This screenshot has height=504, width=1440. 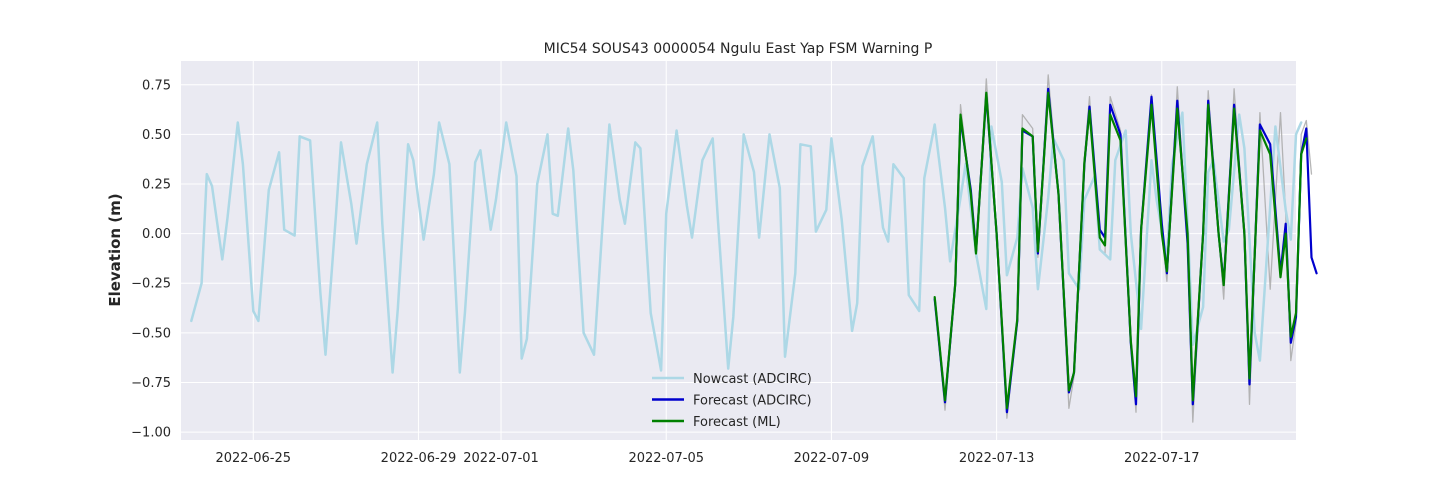 I want to click on y-tick-label: 0.75, so click(x=156, y=85).